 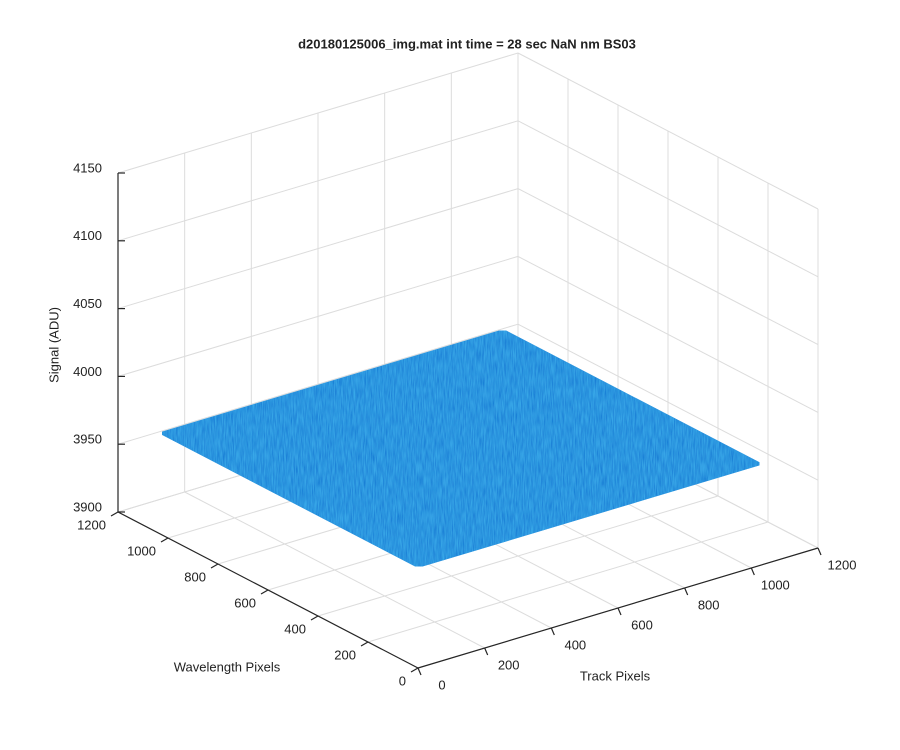 What do you see at coordinates (345, 654) in the screenshot?
I see `y-tick-label: 200` at bounding box center [345, 654].